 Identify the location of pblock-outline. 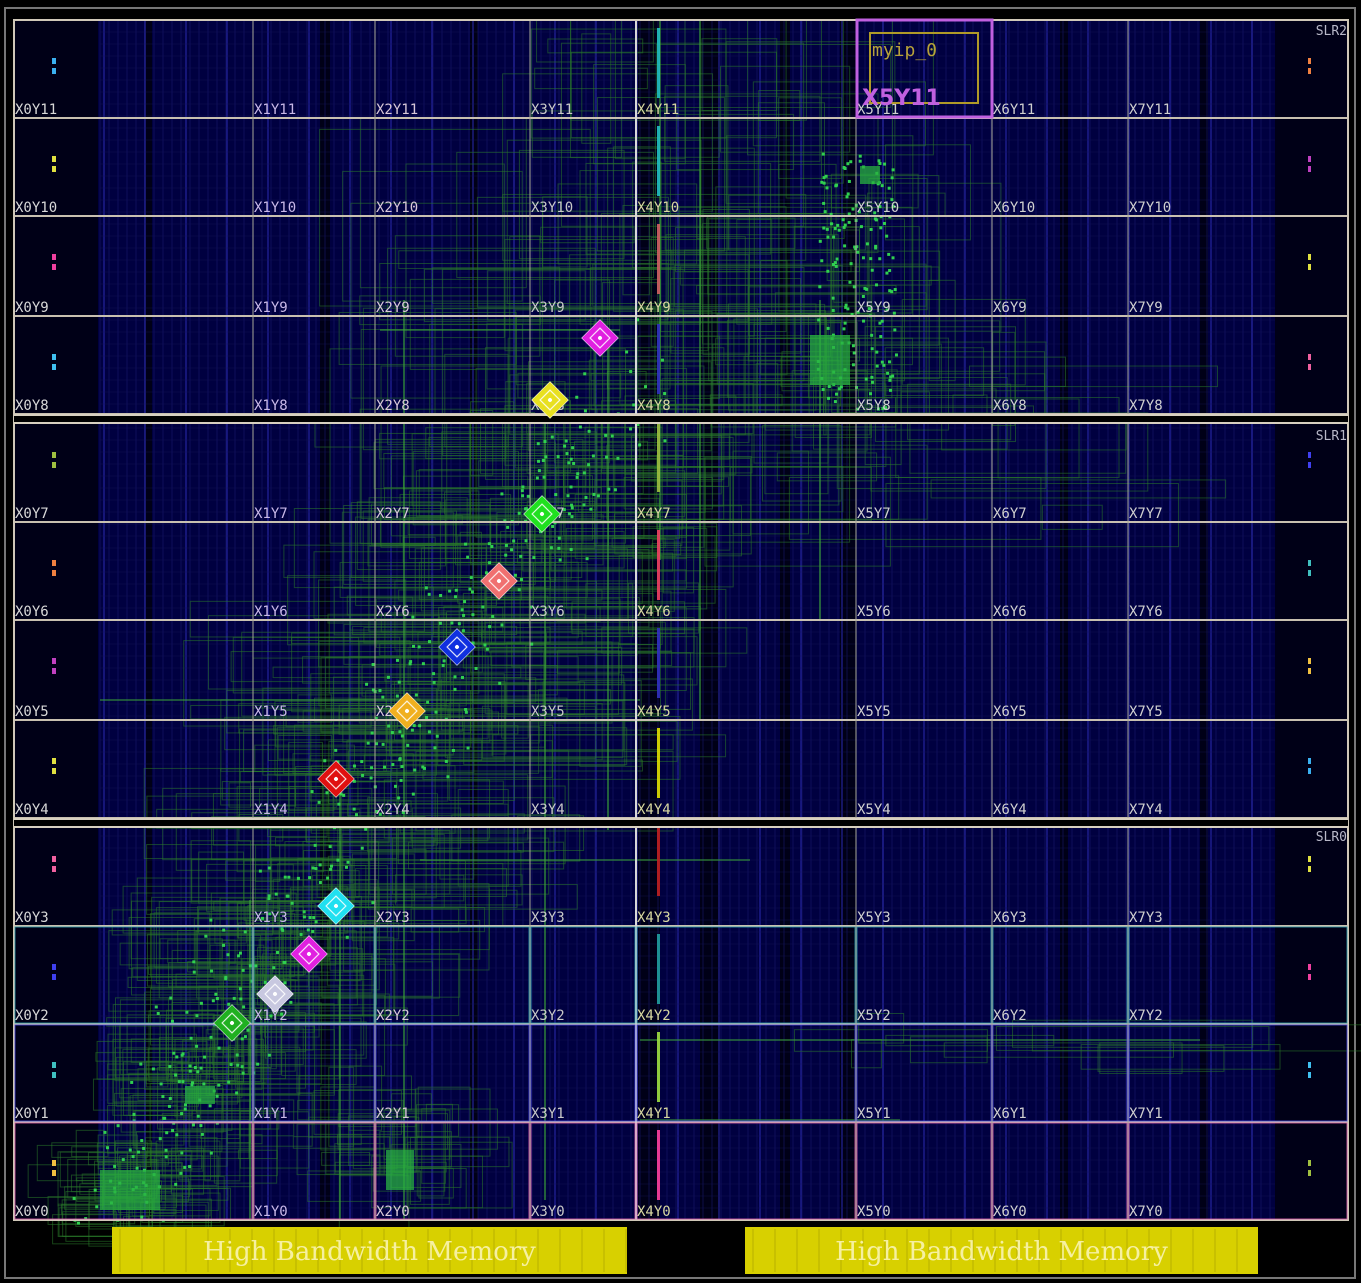
(924, 68).